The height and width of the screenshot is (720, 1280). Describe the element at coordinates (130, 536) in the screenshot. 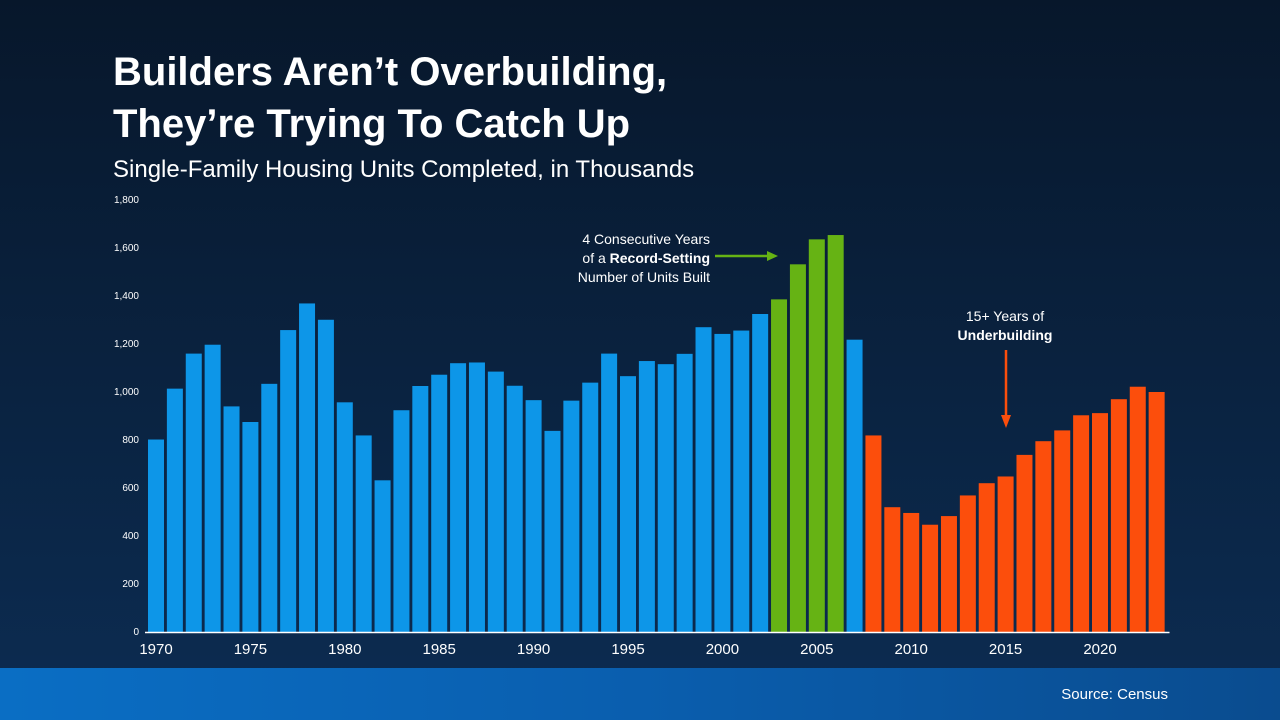

I see `y-tick-label: 400` at that location.